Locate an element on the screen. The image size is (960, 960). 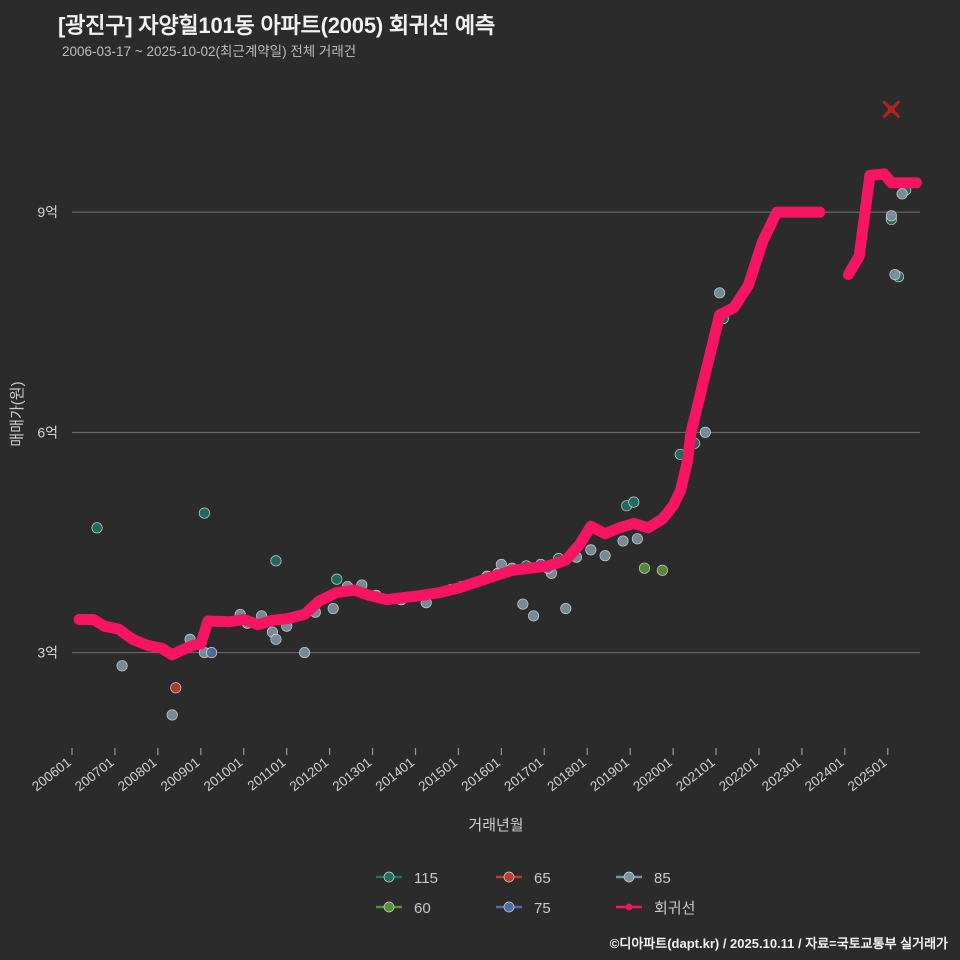
x-axis-tick-label: 201501 is located at coordinates (438, 775).